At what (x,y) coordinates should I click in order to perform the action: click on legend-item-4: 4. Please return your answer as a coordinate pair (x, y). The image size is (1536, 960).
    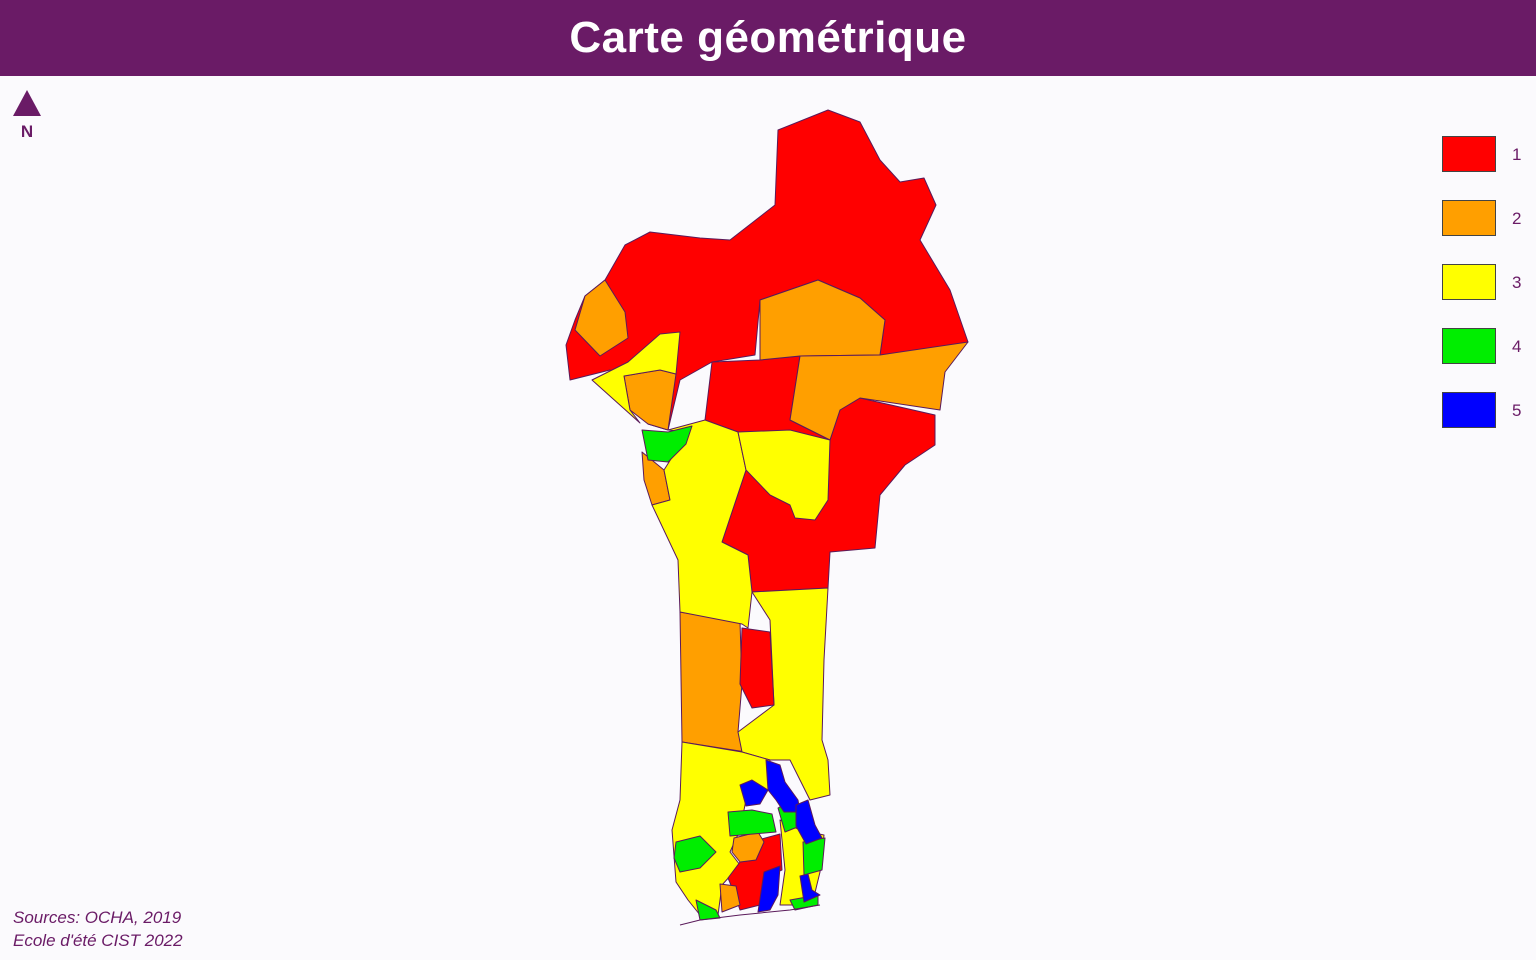
    Looking at the image, I should click on (1487, 347).